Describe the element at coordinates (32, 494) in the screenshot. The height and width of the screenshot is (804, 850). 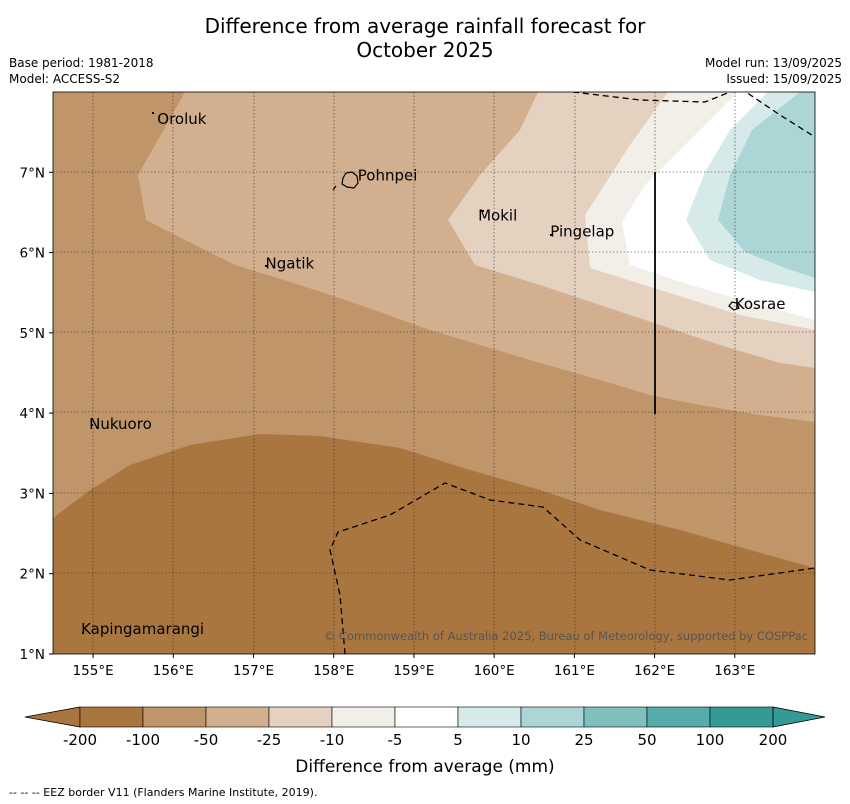
I see `lat-tick-label: 3°N` at that location.